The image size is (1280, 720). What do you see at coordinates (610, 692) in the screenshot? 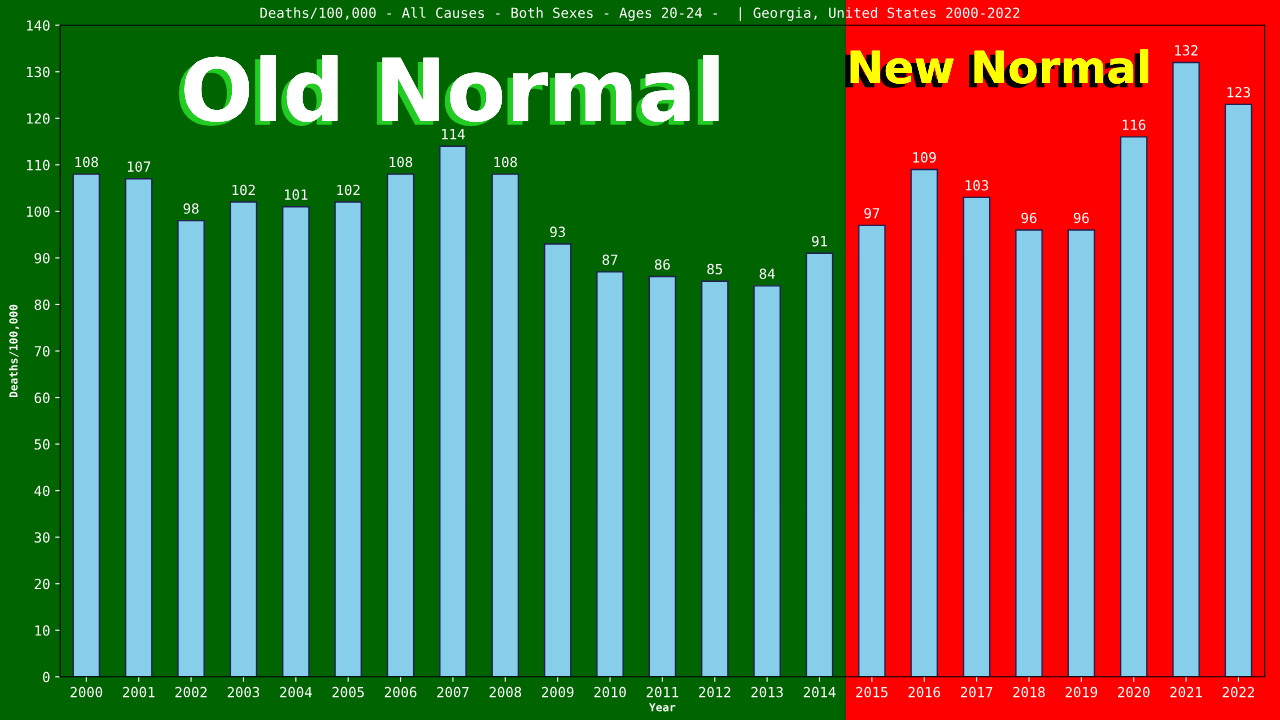
I see `x-tick-label: 2010` at bounding box center [610, 692].